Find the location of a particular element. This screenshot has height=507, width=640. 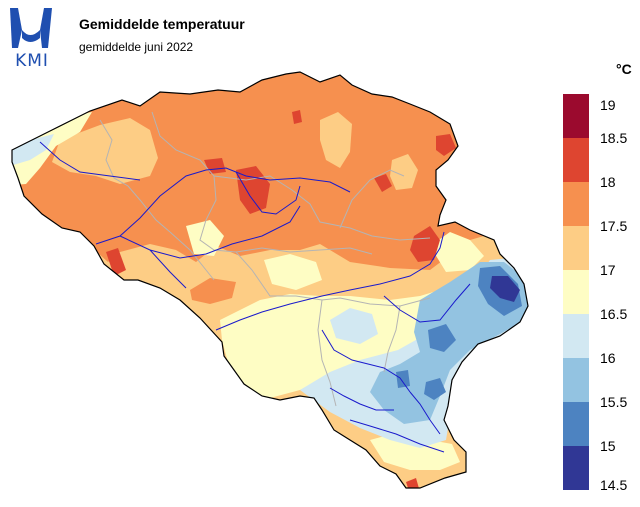

legend-tick-label: 15 is located at coordinates (608, 446).